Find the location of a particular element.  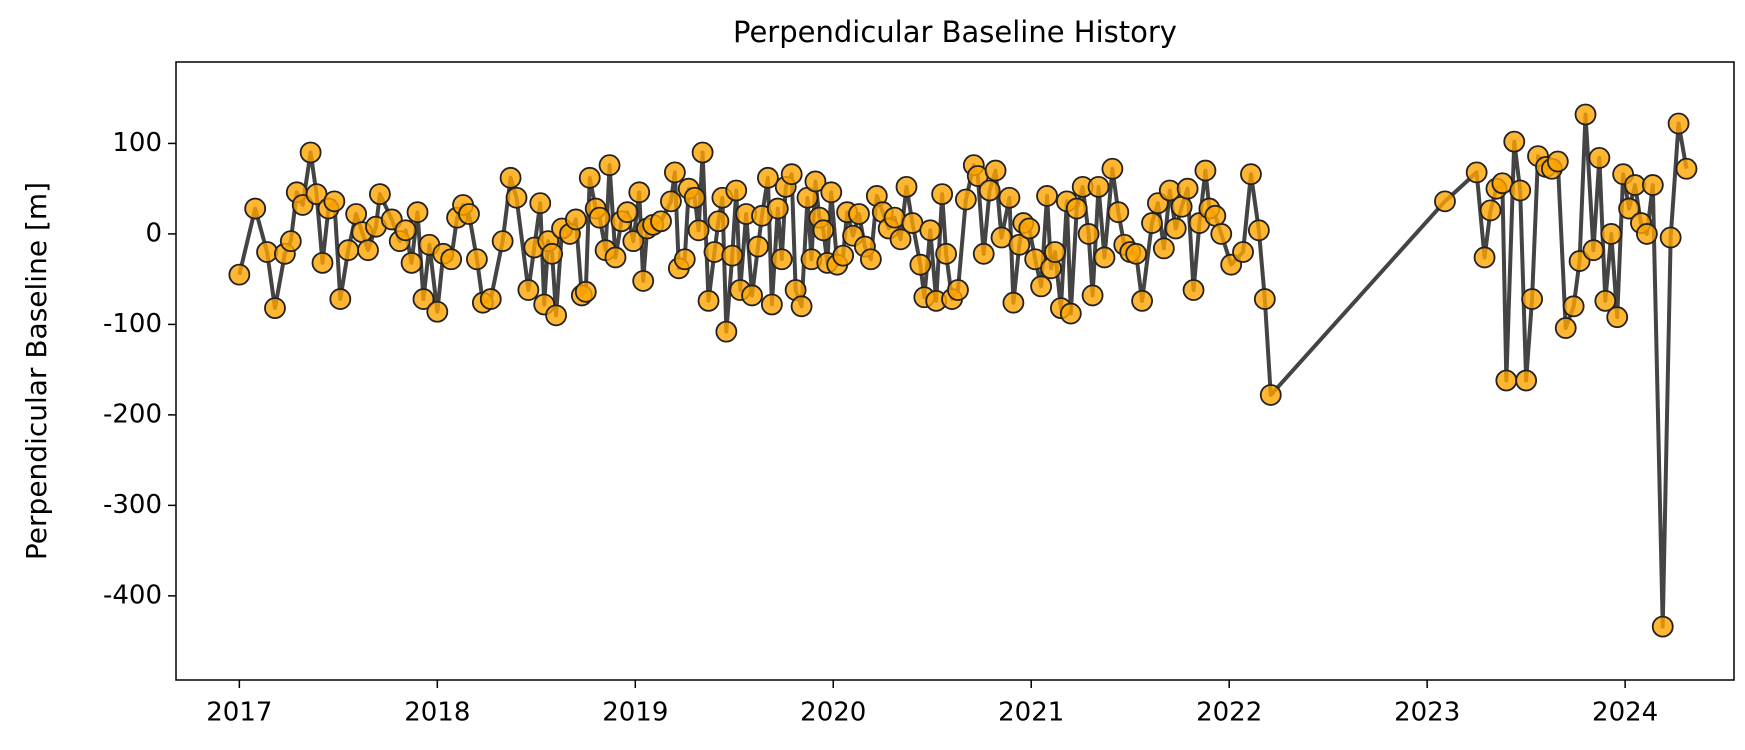

y-axis-label: Perpendicular Baseline [m] is located at coordinates (36, 371).